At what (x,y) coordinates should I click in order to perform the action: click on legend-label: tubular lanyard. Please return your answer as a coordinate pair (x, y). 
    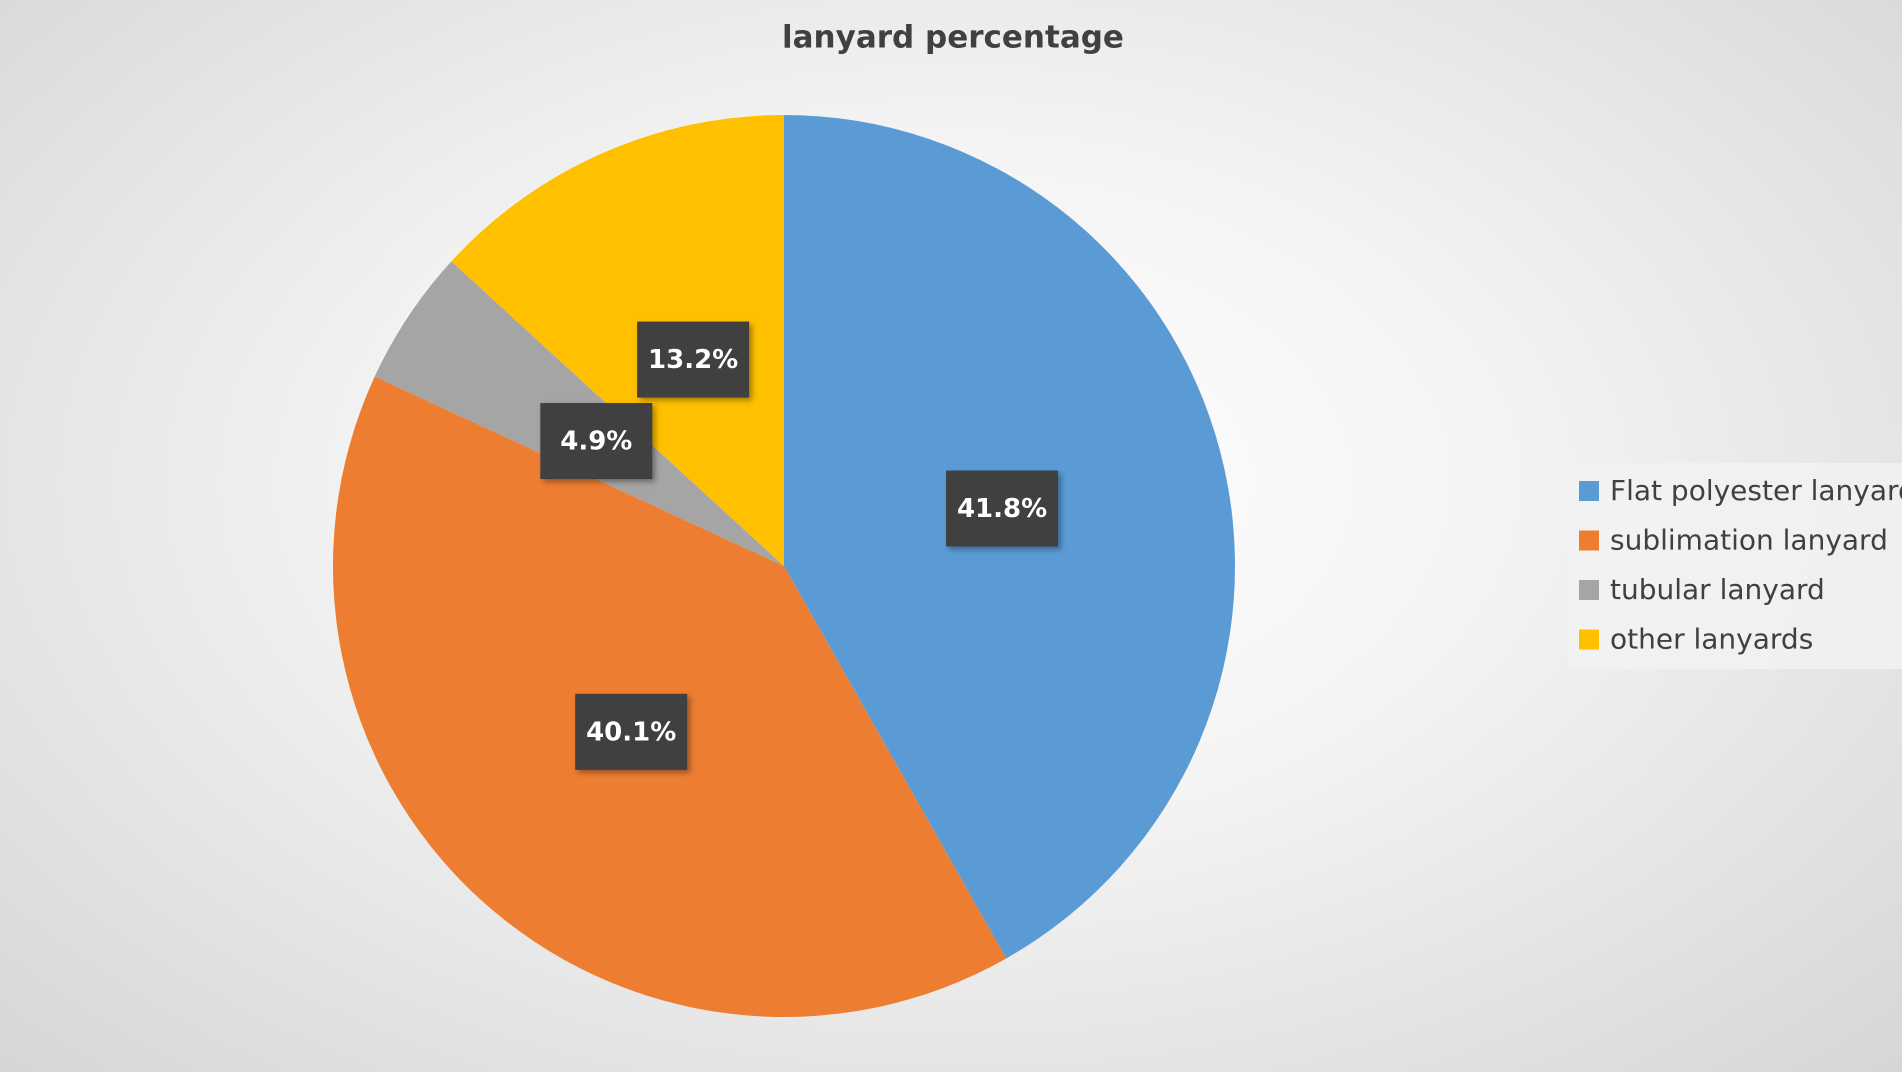
    Looking at the image, I should click on (1717, 589).